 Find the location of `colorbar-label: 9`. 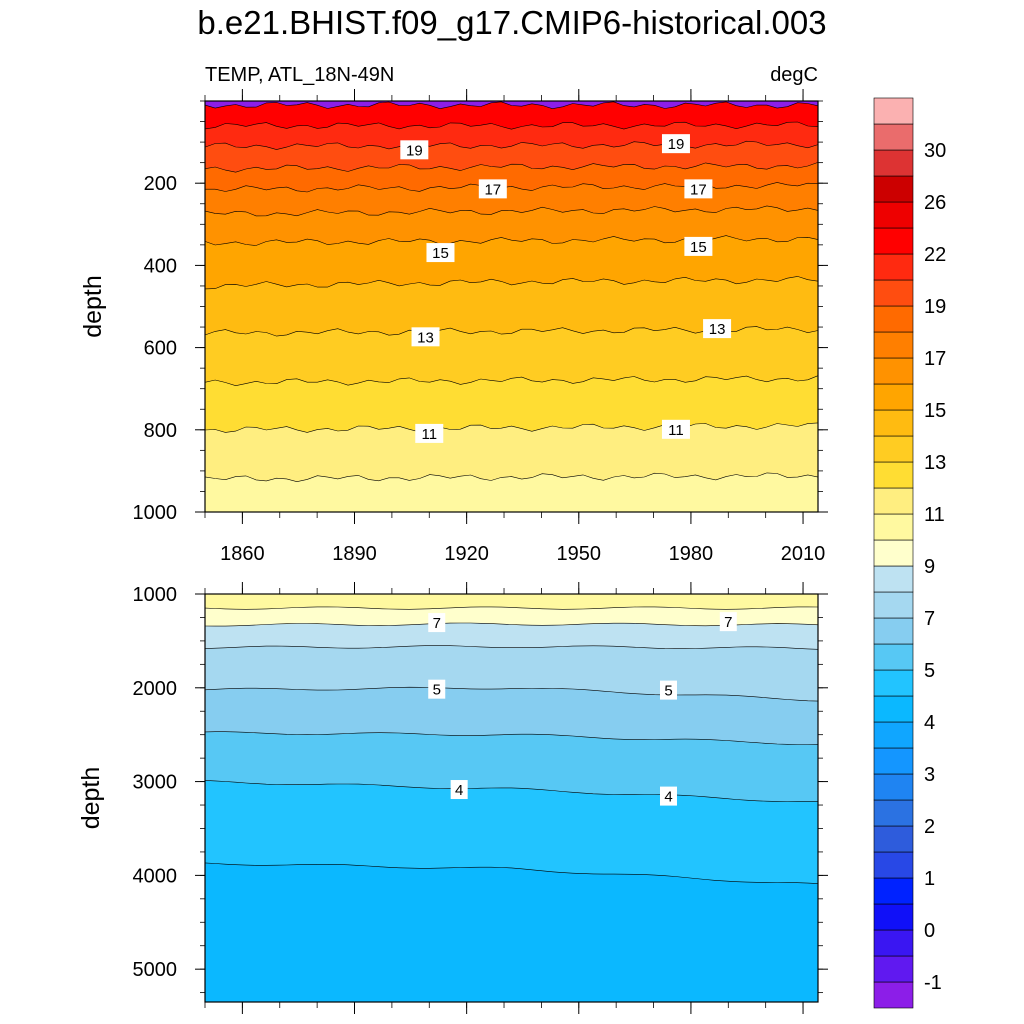

colorbar-label: 9 is located at coordinates (929, 567).